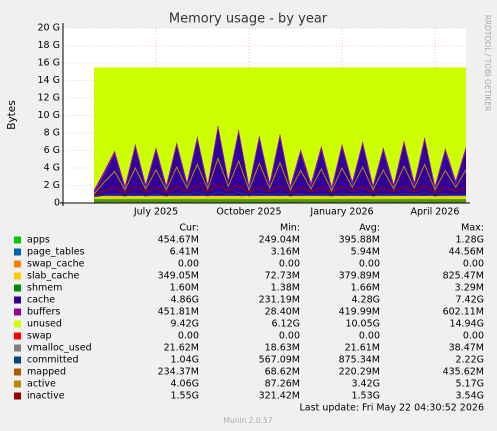  Describe the element at coordinates (184, 300) in the screenshot. I see `legend-stat: 4.86G` at that location.